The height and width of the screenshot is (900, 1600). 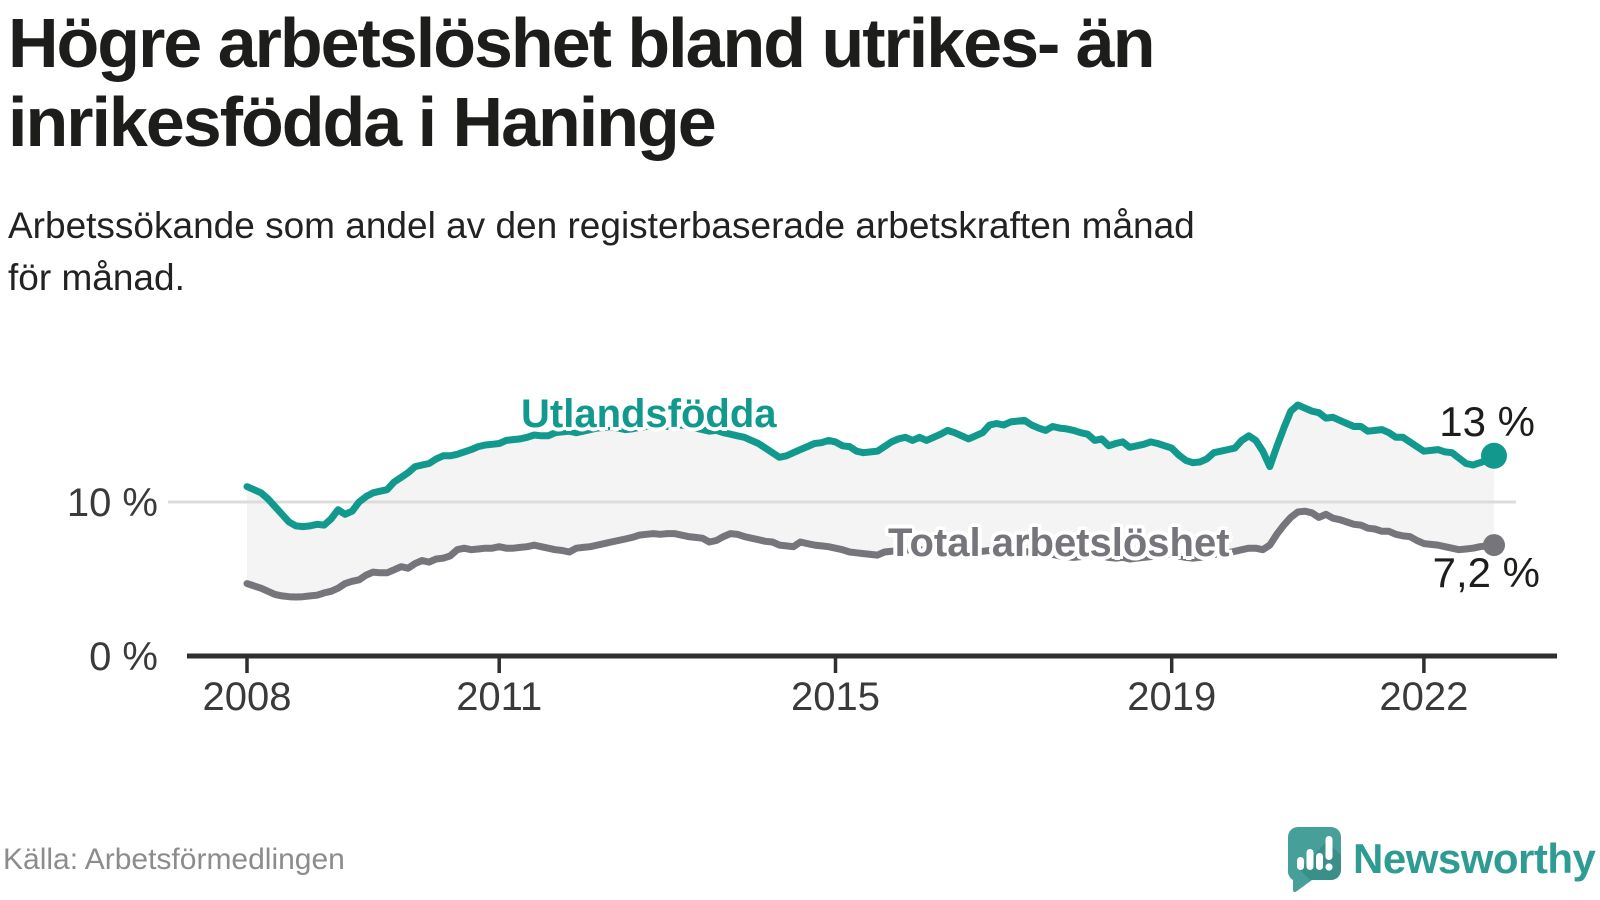 What do you see at coordinates (1487, 421) in the screenshot?
I see `end-value-label-utlandsfodda: 13 %` at bounding box center [1487, 421].